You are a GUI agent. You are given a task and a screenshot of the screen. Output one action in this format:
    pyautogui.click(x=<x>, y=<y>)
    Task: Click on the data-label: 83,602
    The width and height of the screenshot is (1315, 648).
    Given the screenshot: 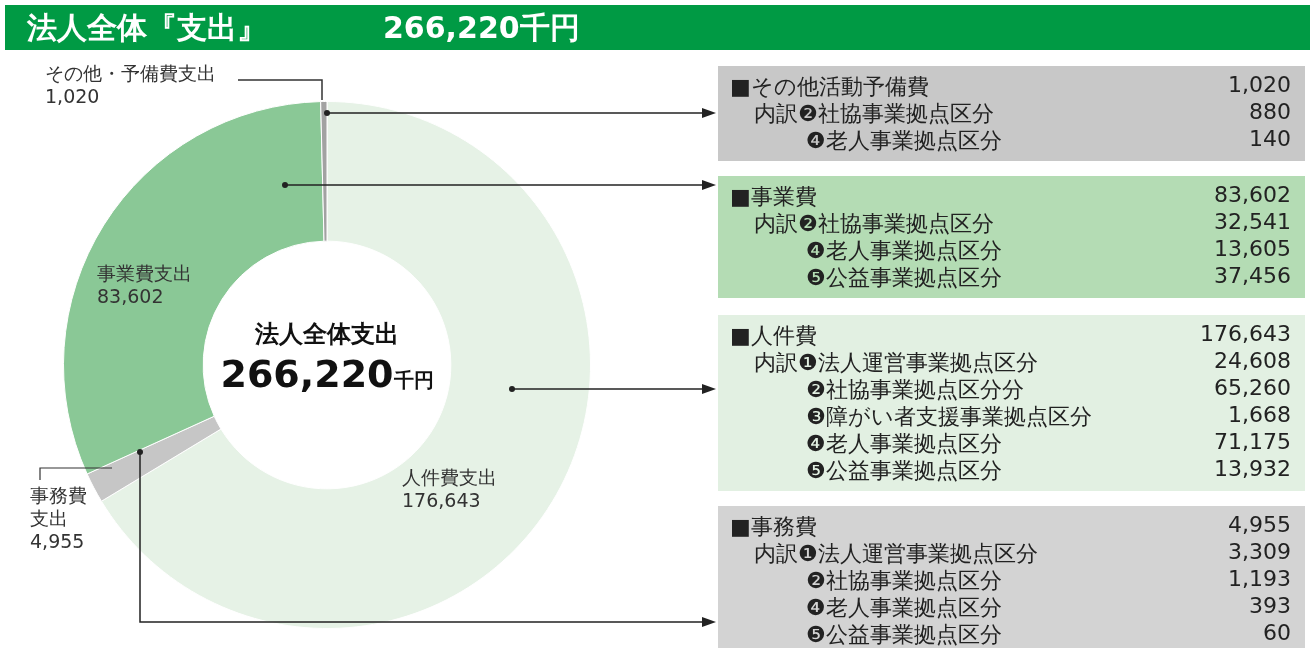 What is the action you would take?
    pyautogui.click(x=130, y=296)
    